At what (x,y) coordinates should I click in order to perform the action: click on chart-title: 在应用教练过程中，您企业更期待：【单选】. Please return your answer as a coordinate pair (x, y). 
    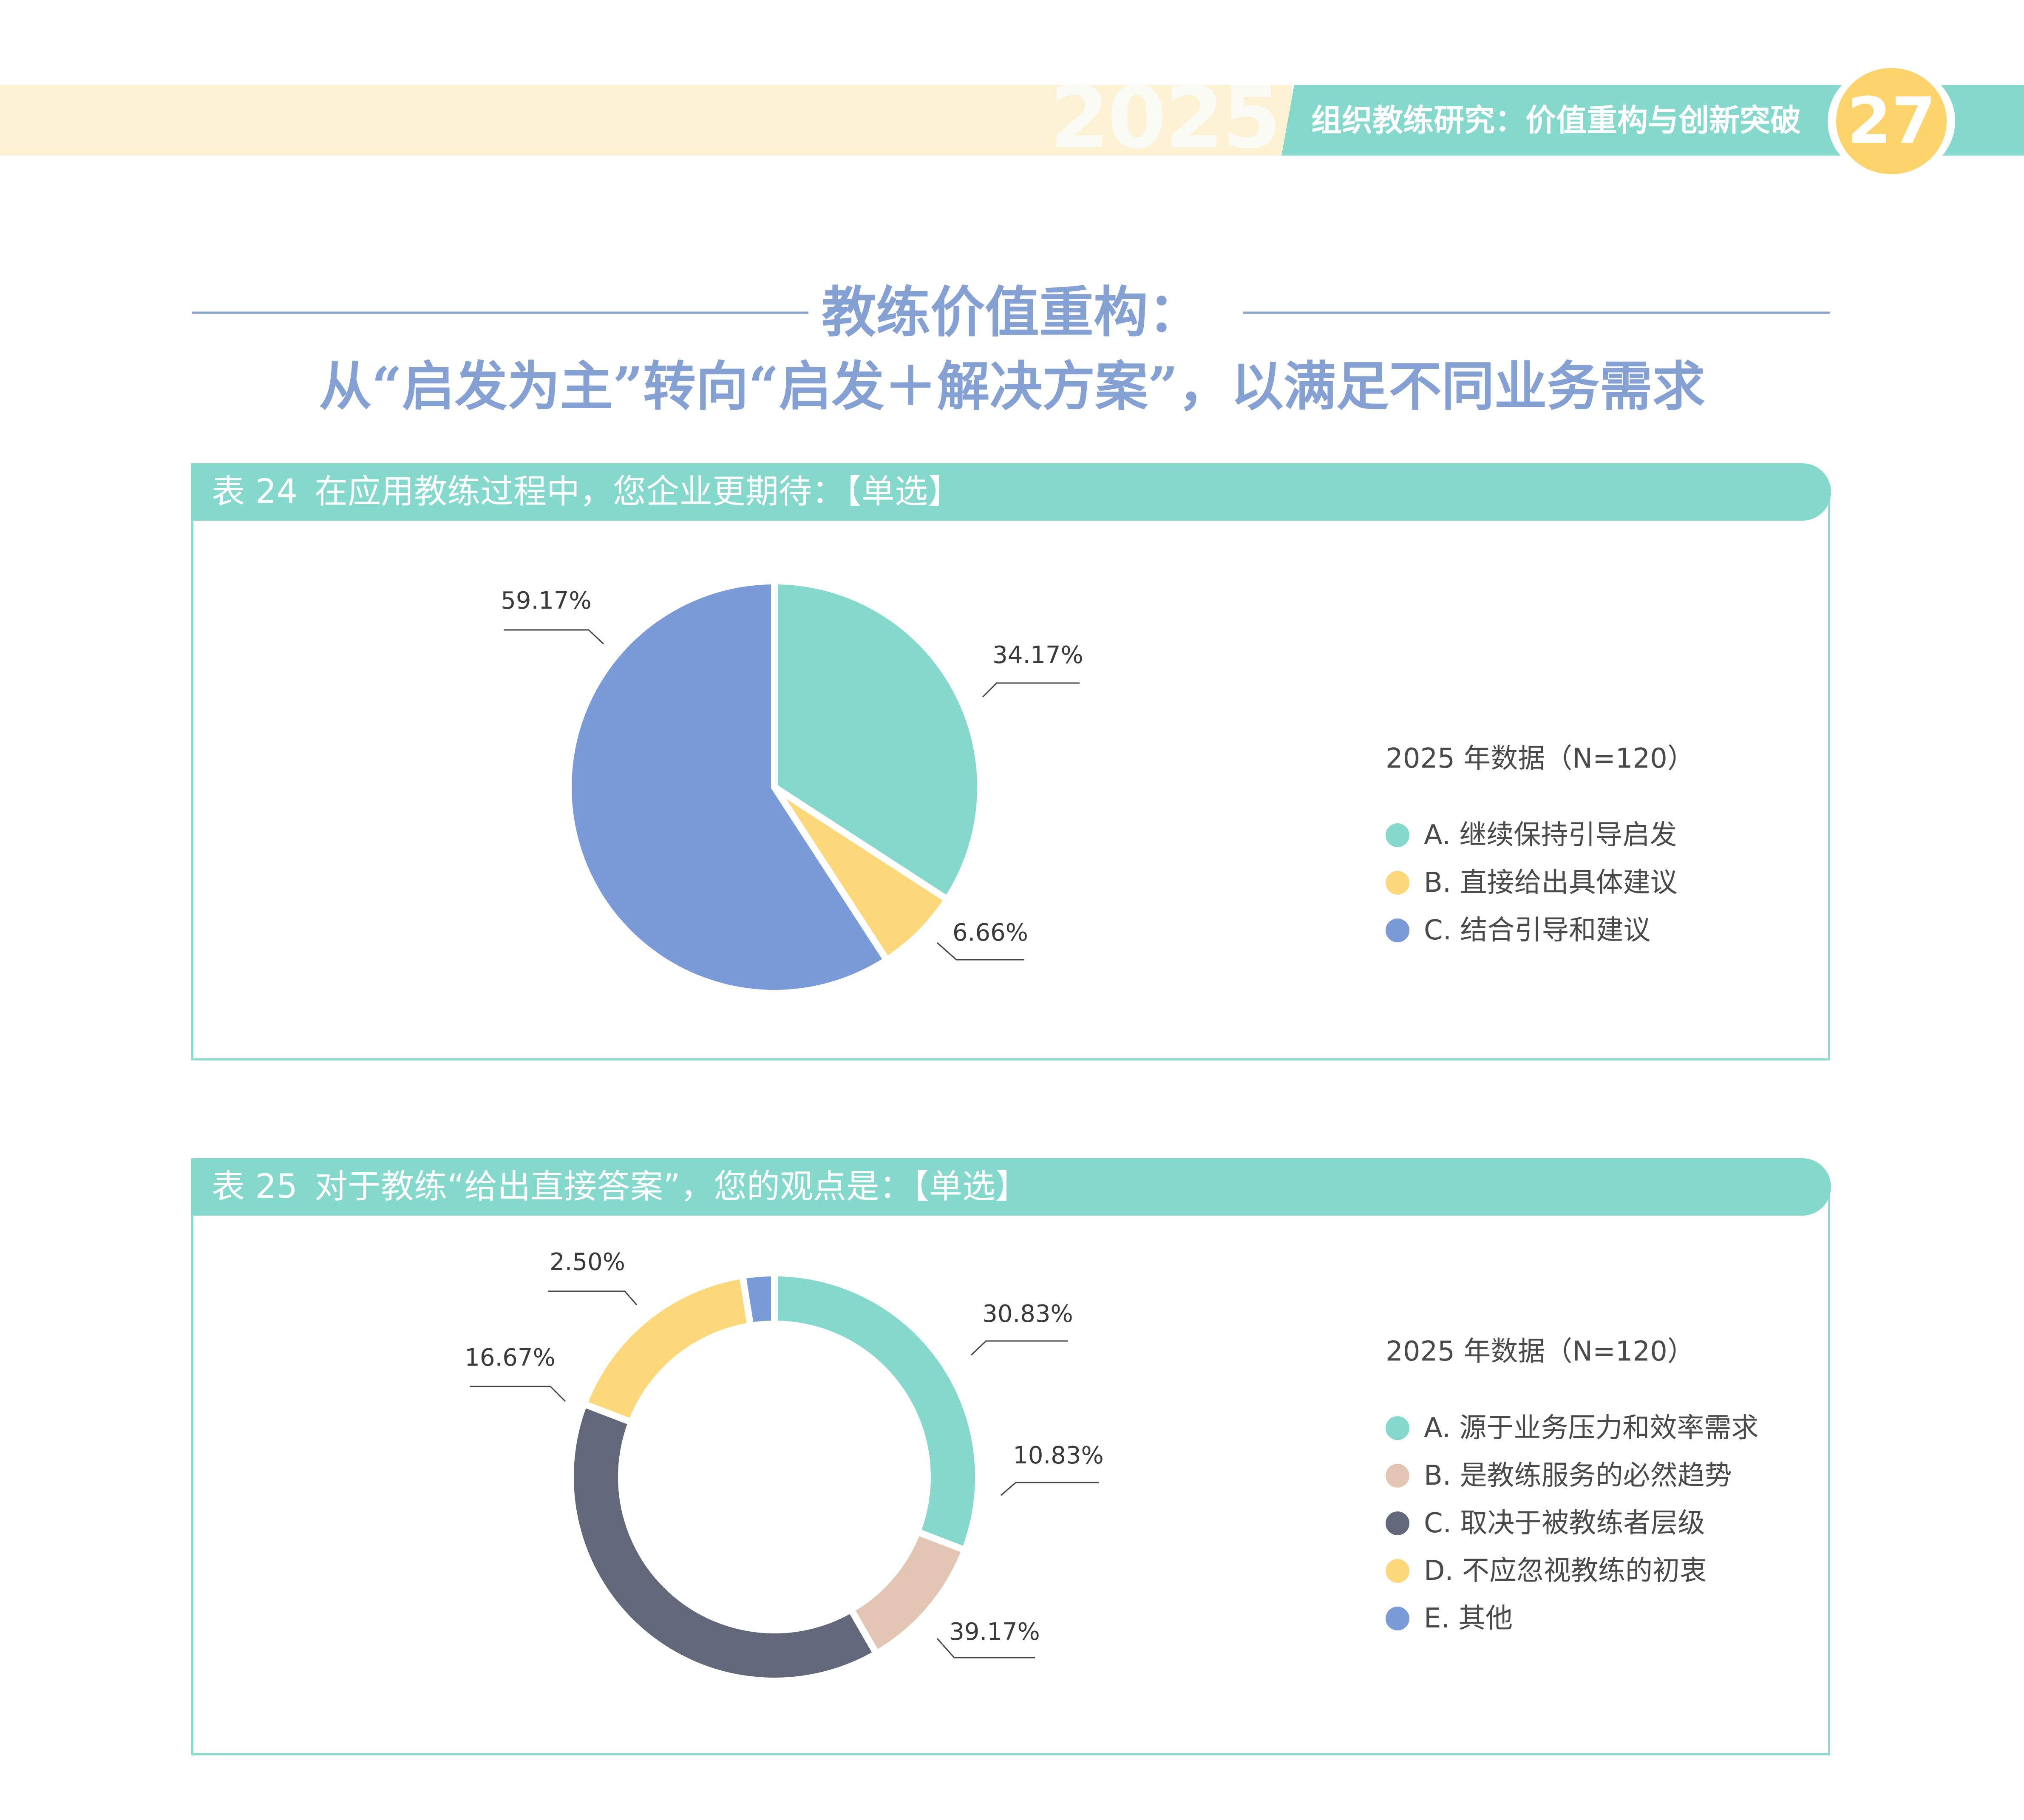
    Looking at the image, I should click on (638, 492).